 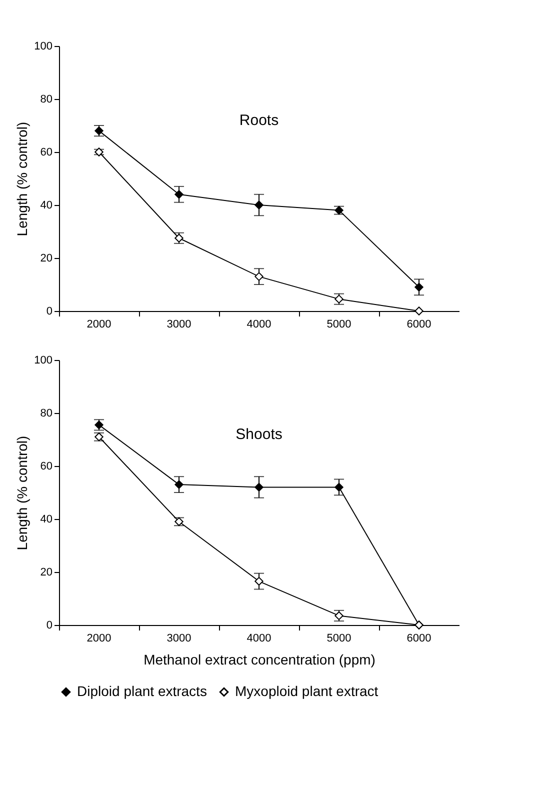 I want to click on annotation: Roots, so click(x=259, y=121).